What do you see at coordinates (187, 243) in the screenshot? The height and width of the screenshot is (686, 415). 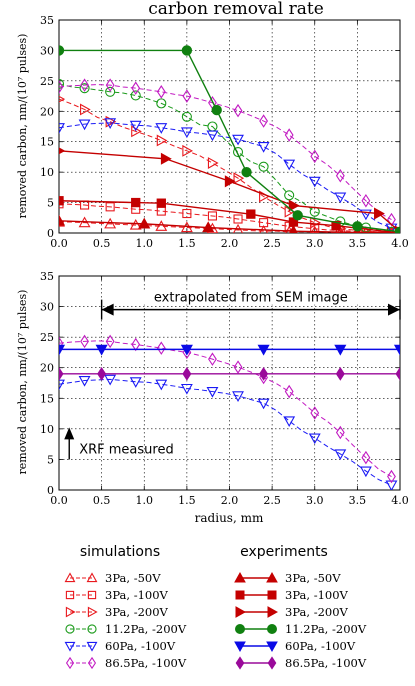 I see `top-xtick-label: 1.5` at bounding box center [187, 243].